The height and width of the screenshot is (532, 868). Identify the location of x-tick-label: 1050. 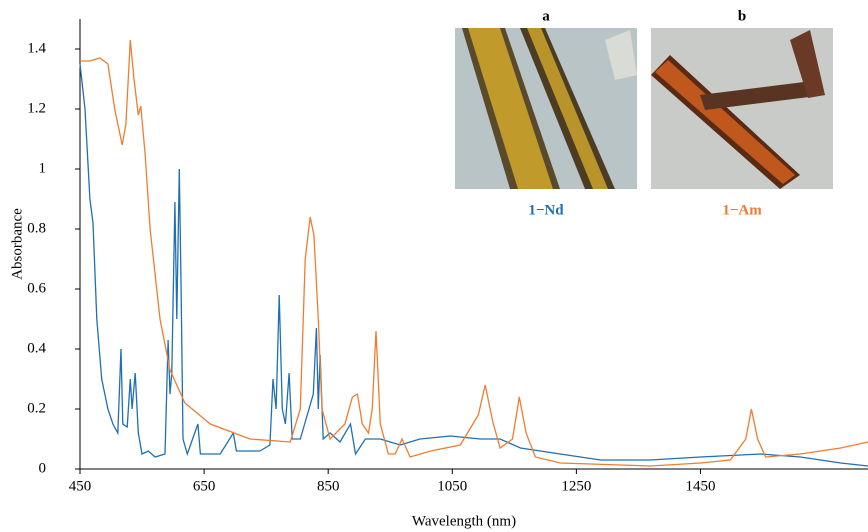
(452, 486).